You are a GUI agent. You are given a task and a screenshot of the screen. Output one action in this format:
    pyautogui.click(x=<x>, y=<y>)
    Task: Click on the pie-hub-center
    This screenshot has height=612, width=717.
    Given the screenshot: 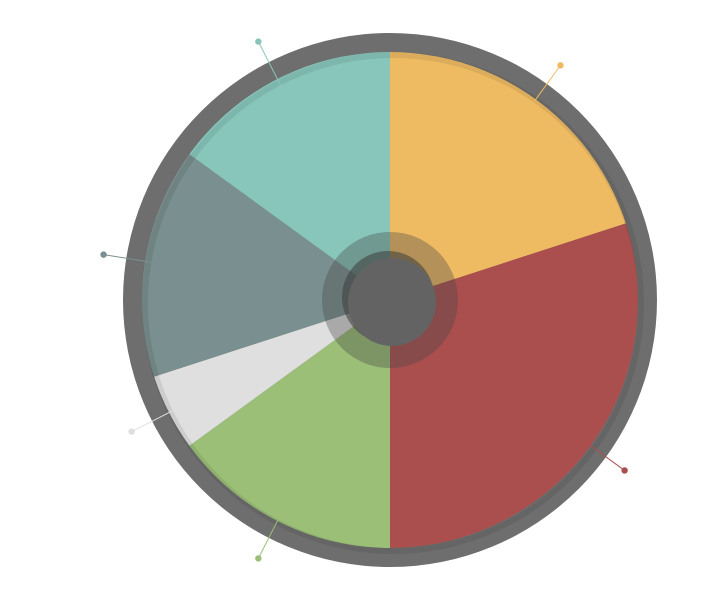 What is the action you would take?
    pyautogui.click(x=392, y=302)
    